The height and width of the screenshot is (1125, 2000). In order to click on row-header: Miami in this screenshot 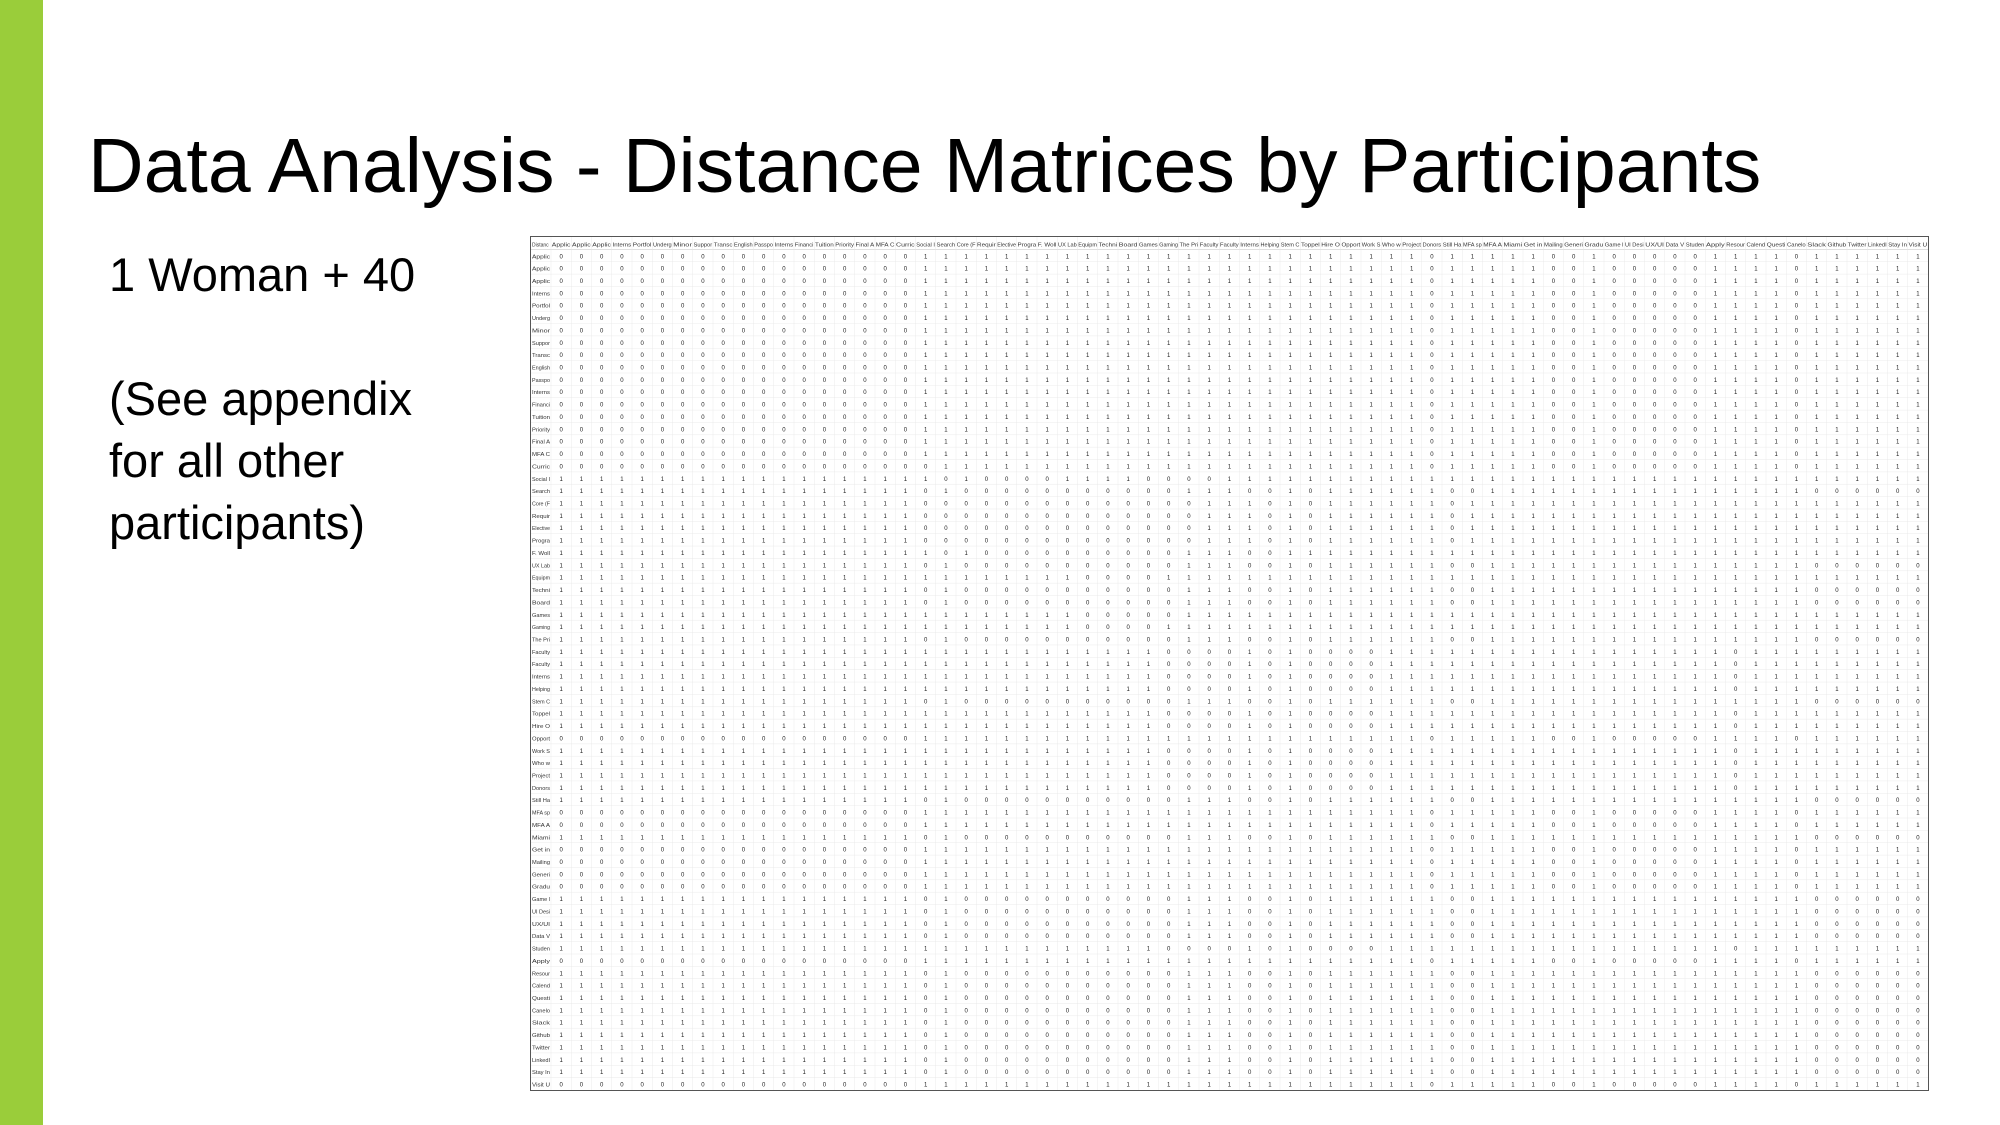, I will do `click(541, 838)`.